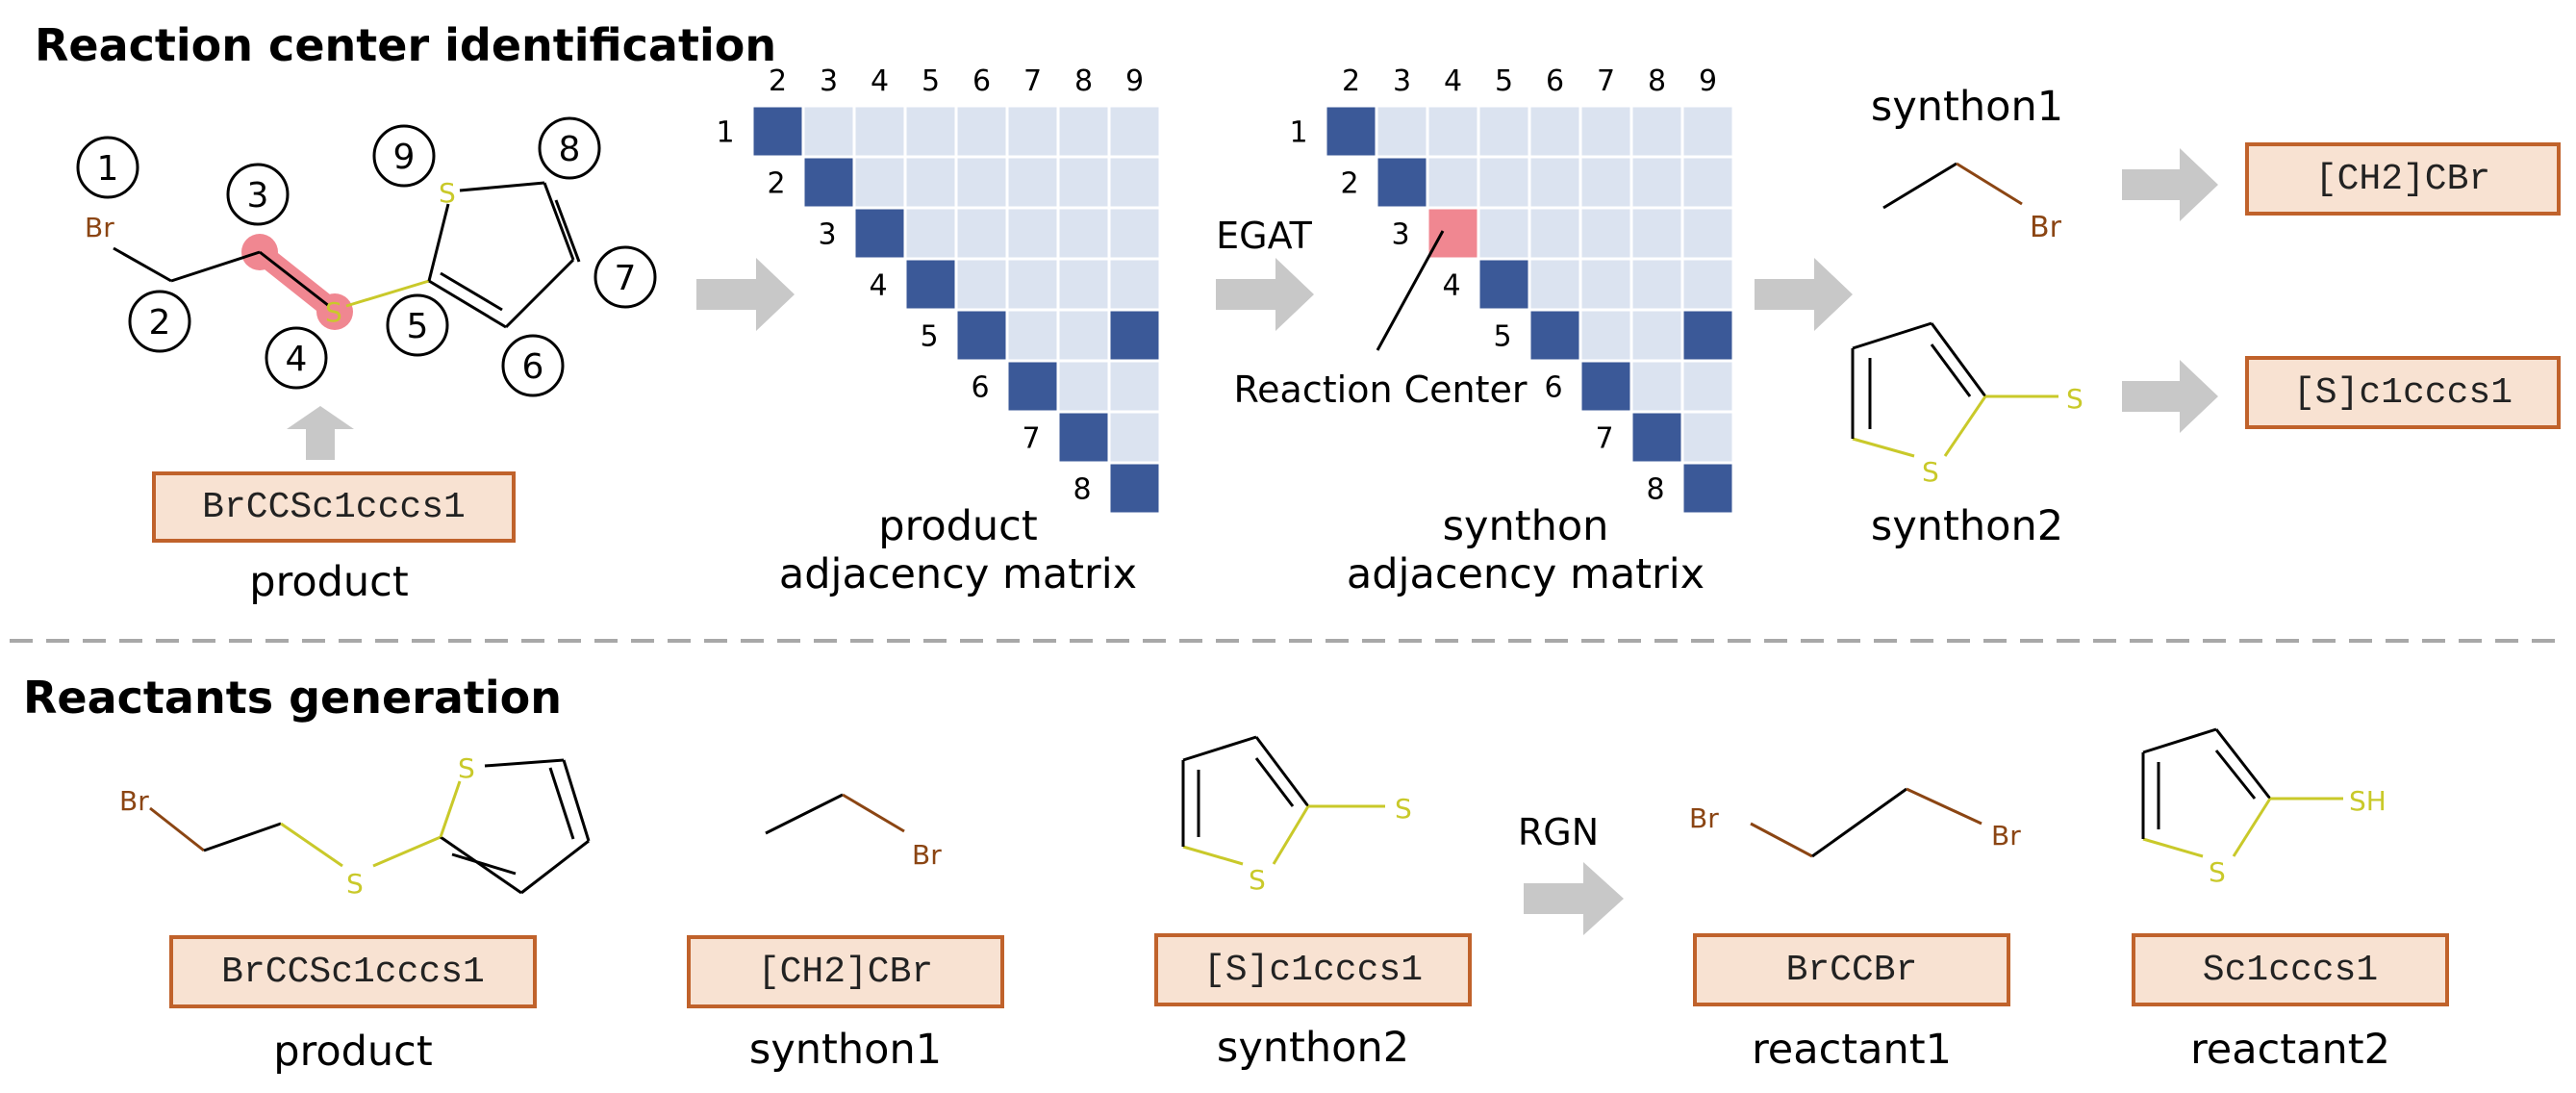 This screenshot has width=2576, height=1093. Describe the element at coordinates (1411, 290) in the screenshot. I see `reaction-center-pointer` at that location.